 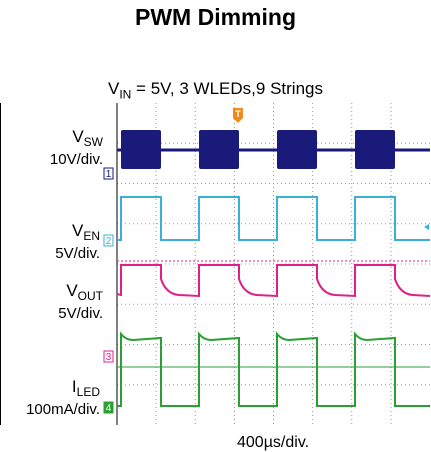 What do you see at coordinates (227, 88) in the screenshot?
I see `subtitle-suffix: = 5V, 3 WLEDs,9 Strings` at bounding box center [227, 88].